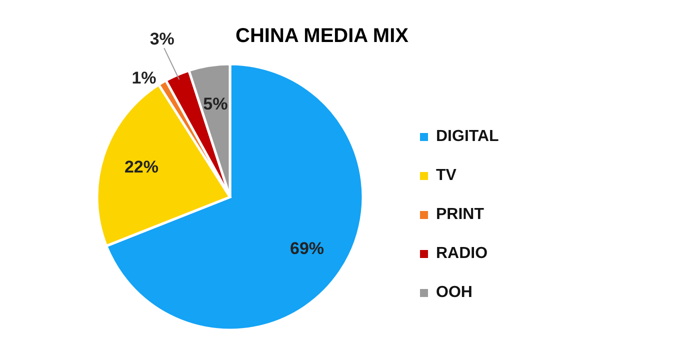 The height and width of the screenshot is (361, 673). What do you see at coordinates (460, 215) in the screenshot?
I see `legend-label: PRINT` at bounding box center [460, 215].